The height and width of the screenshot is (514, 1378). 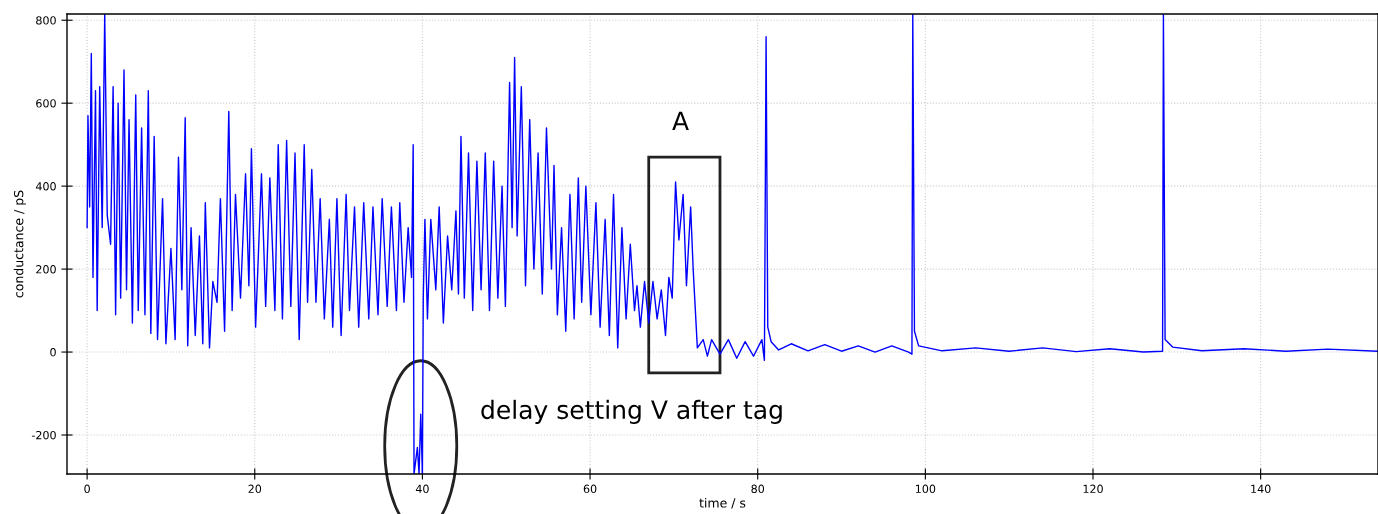 I want to click on y-axis-title: conductance / pS, so click(x=19, y=244).